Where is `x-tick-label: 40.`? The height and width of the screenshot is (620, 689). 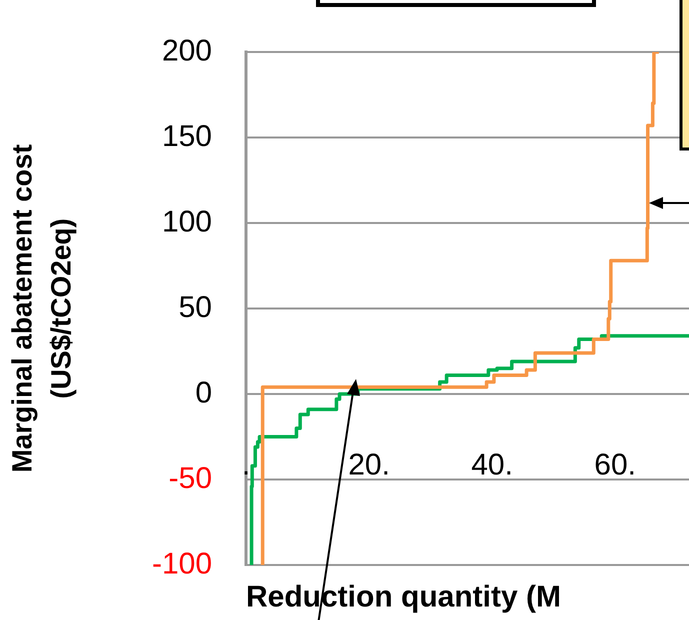
x-tick-label: 40. is located at coordinates (492, 465).